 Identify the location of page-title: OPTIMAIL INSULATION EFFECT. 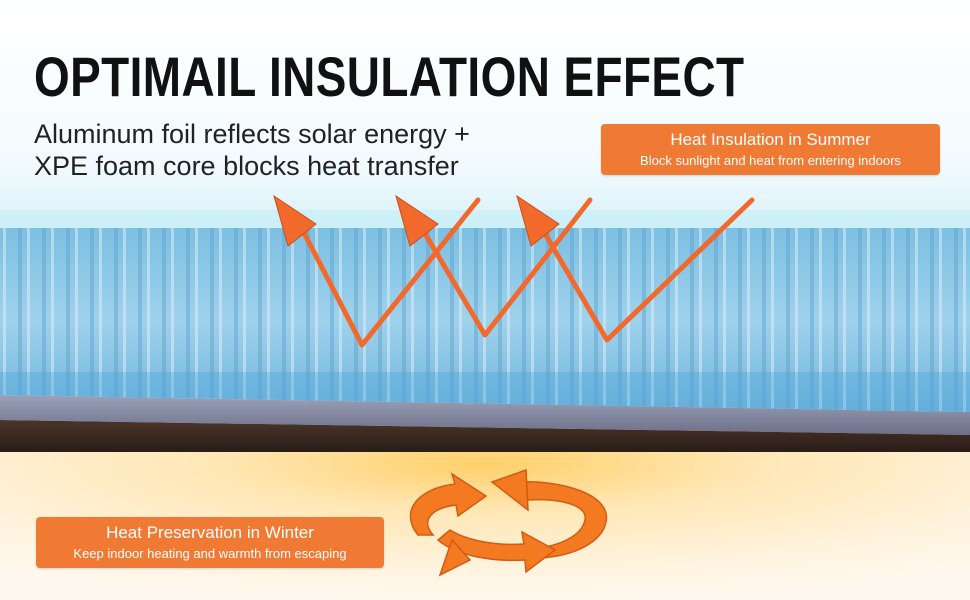
(389, 76).